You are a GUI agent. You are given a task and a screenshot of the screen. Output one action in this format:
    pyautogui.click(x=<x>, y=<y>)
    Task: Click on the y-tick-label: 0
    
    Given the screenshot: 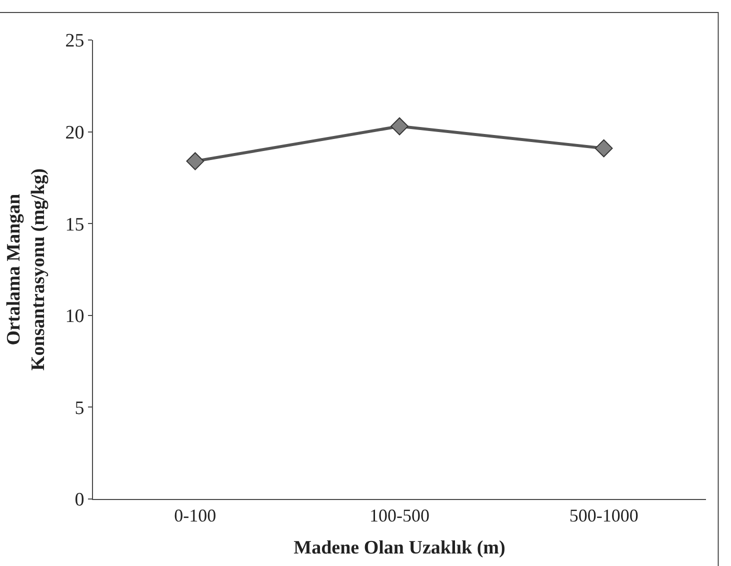 What is the action you would take?
    pyautogui.click(x=79, y=500)
    